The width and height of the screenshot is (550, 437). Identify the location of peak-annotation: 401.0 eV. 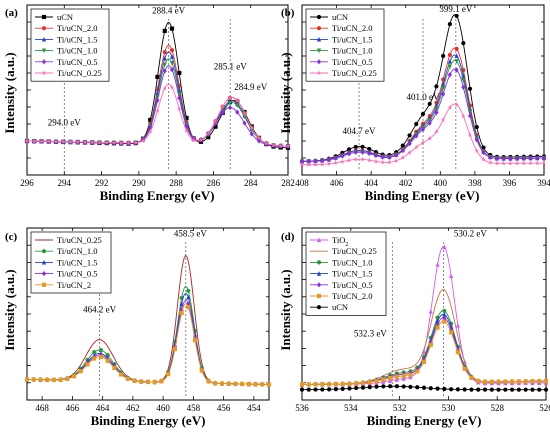
(423, 97).